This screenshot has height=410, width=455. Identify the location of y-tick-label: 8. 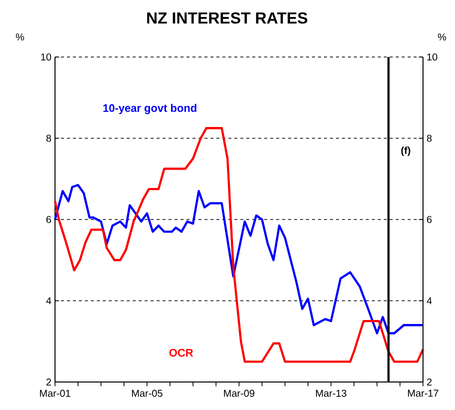
(49, 138).